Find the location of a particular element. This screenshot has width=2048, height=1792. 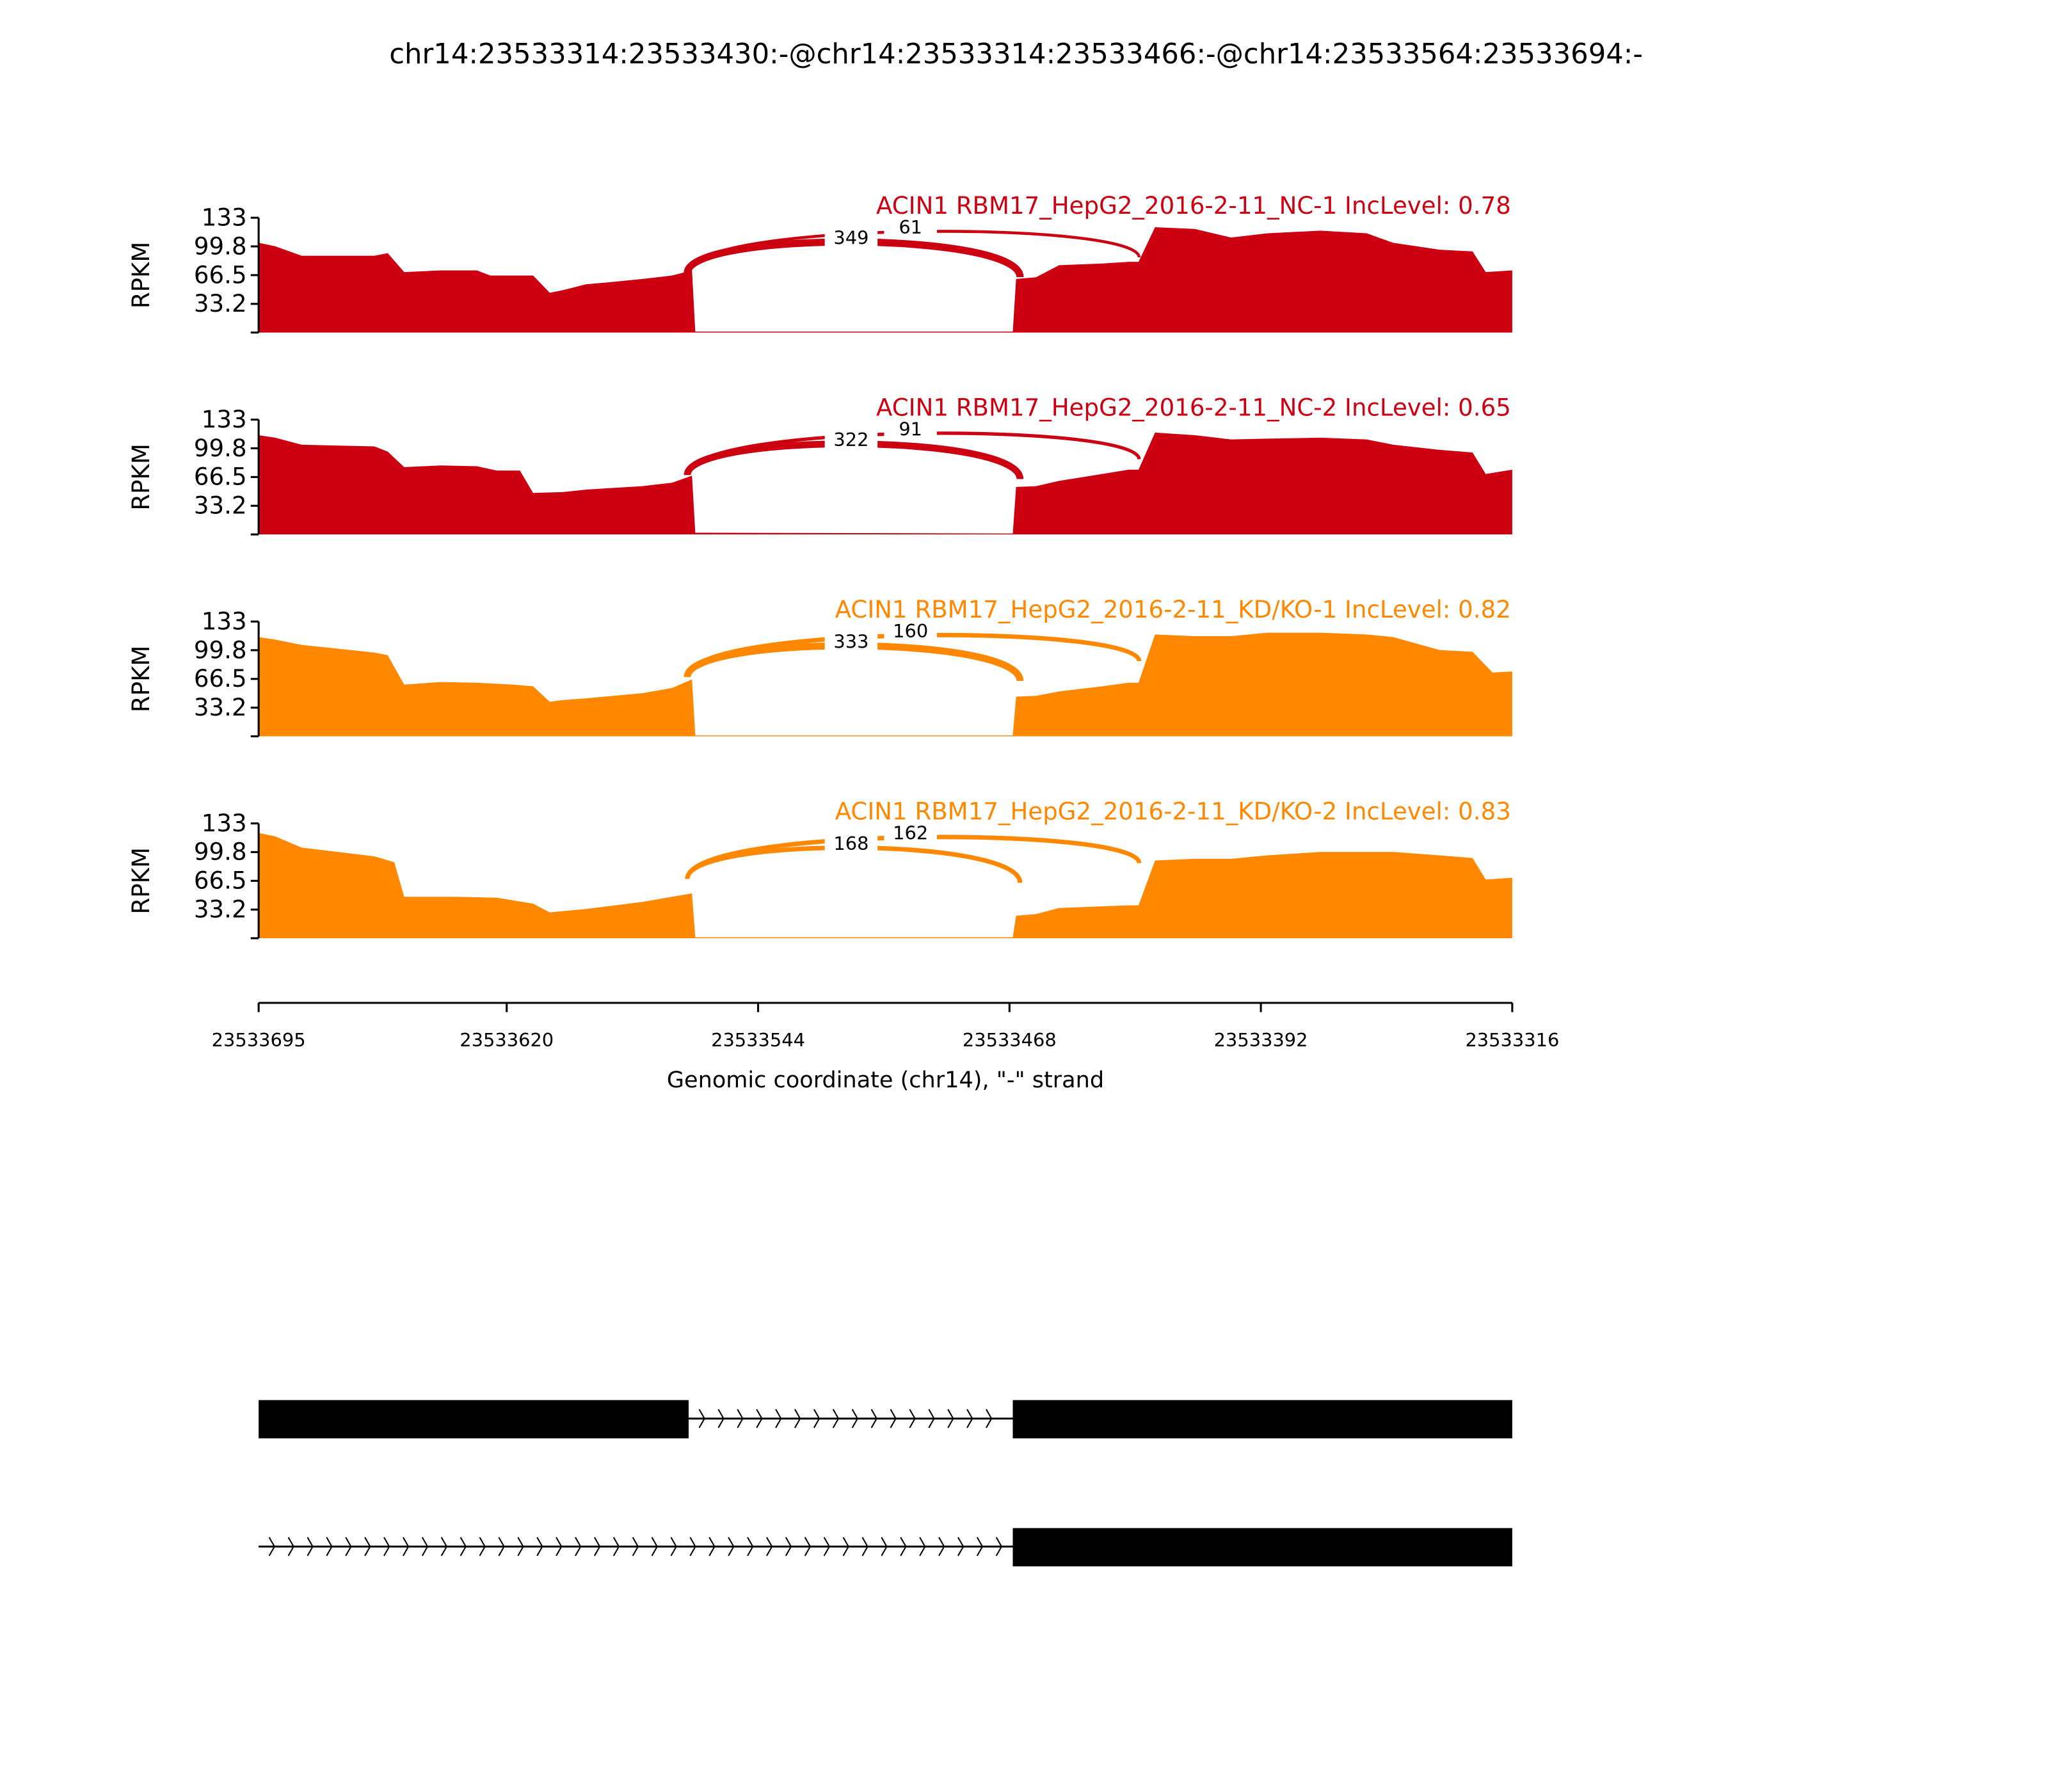

x-tick-label: 23533316 is located at coordinates (1512, 1040).